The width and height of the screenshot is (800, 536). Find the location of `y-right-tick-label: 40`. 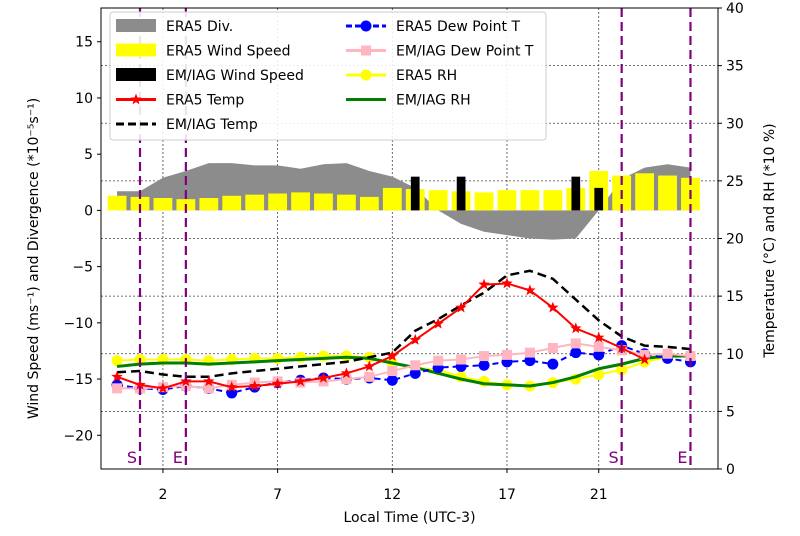

y-right-tick-label: 40 is located at coordinates (735, 9).